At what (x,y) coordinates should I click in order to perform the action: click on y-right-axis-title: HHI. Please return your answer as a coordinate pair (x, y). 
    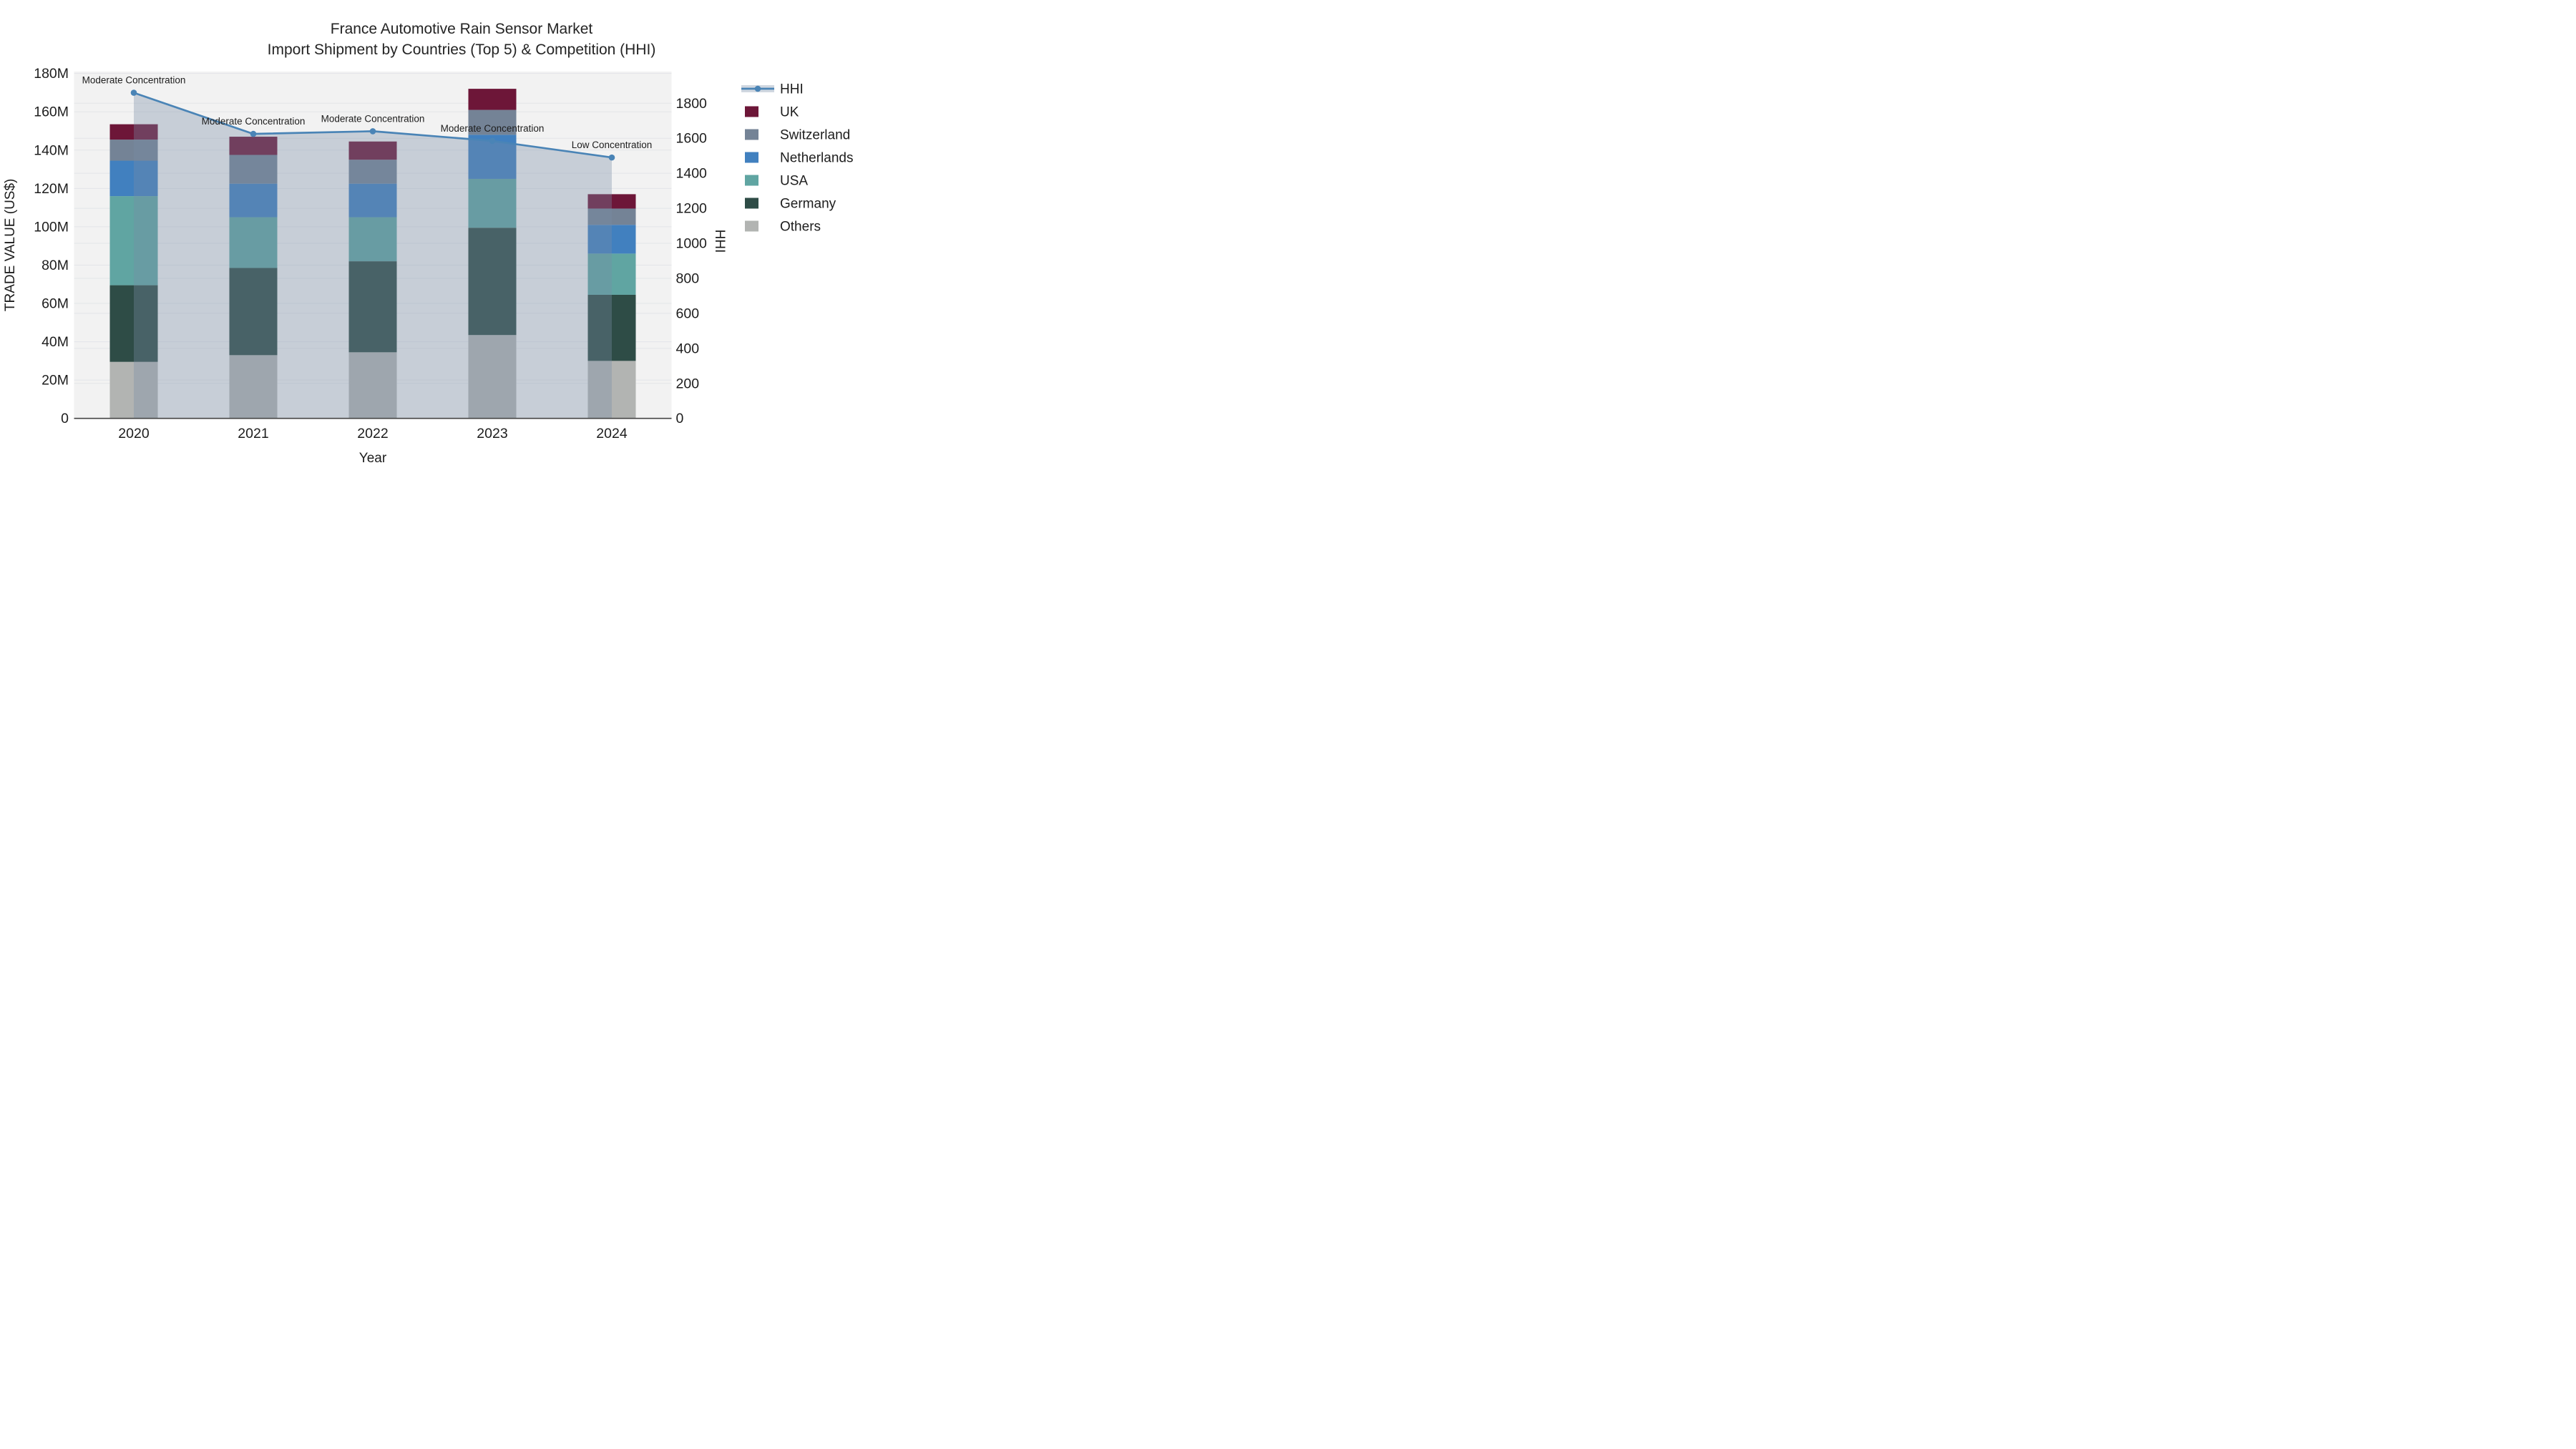
    Looking at the image, I should click on (719, 241).